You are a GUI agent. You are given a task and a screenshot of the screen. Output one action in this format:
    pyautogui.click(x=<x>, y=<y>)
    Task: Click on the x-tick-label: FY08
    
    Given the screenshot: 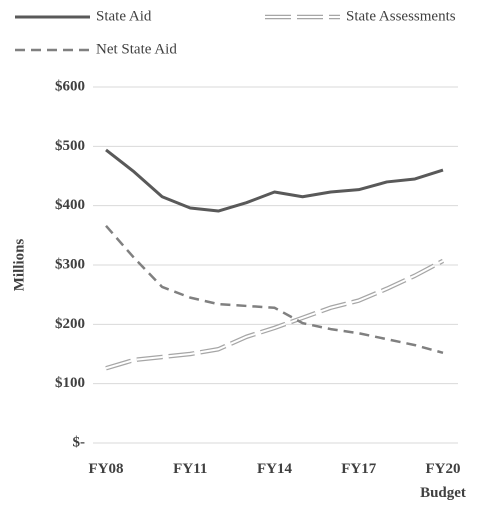 What is the action you would take?
    pyautogui.click(x=106, y=469)
    